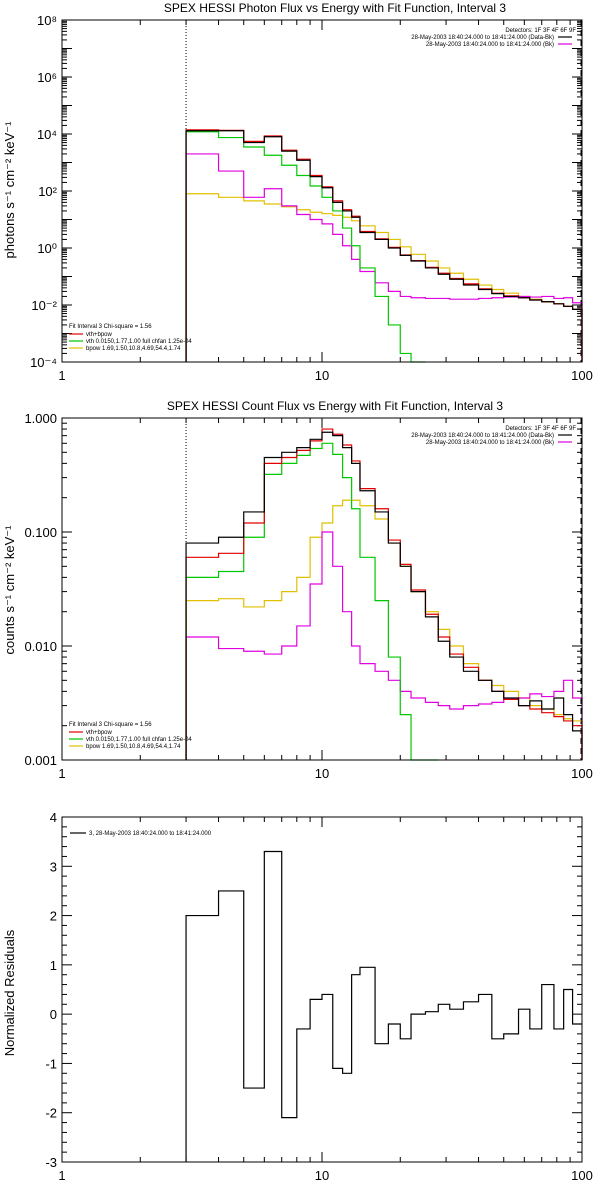 This screenshot has width=600, height=1200. I want to click on photon-flux-series-bpow, so click(384, 277).